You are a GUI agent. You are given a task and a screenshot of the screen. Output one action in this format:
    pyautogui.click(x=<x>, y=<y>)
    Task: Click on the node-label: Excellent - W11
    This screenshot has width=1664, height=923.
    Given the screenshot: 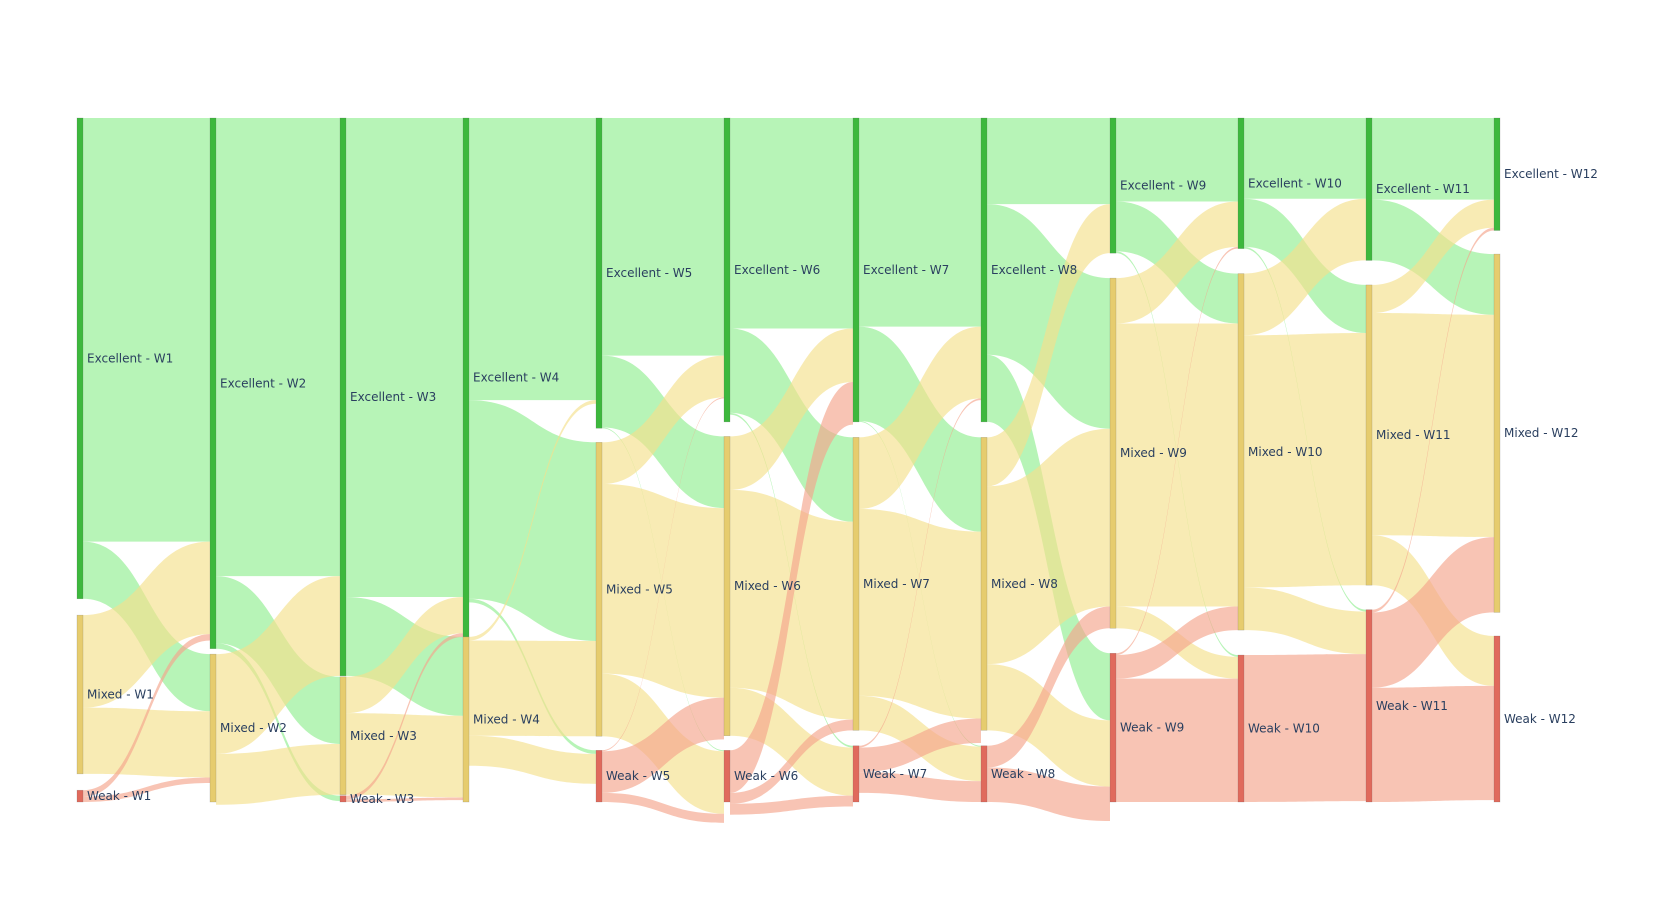 What is the action you would take?
    pyautogui.click(x=1423, y=189)
    